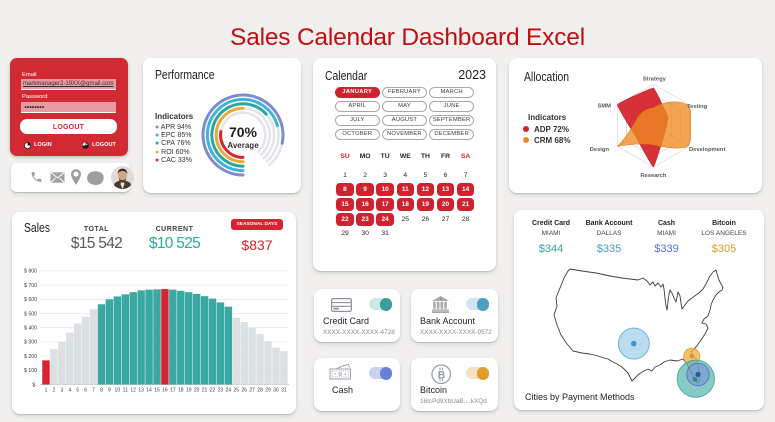 Image resolution: width=775 pixels, height=422 pixels. What do you see at coordinates (189, 391) in the screenshot?
I see `svg-text: 19` at bounding box center [189, 391].